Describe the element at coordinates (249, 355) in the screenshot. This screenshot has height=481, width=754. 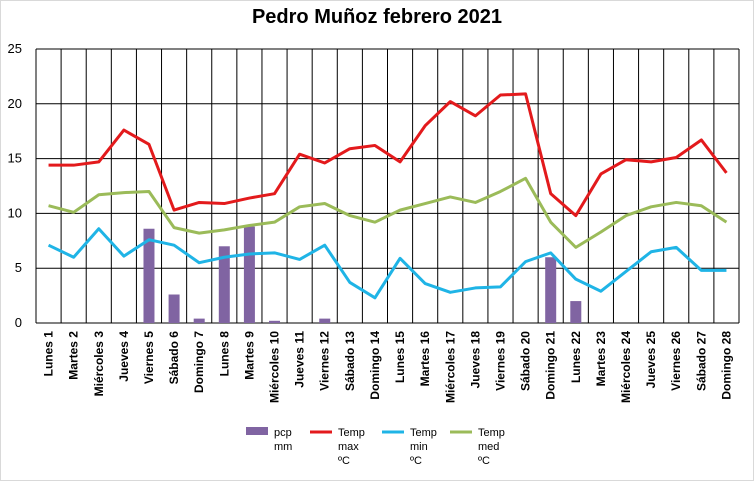
I see `x-tick-label: Martes 9` at that location.